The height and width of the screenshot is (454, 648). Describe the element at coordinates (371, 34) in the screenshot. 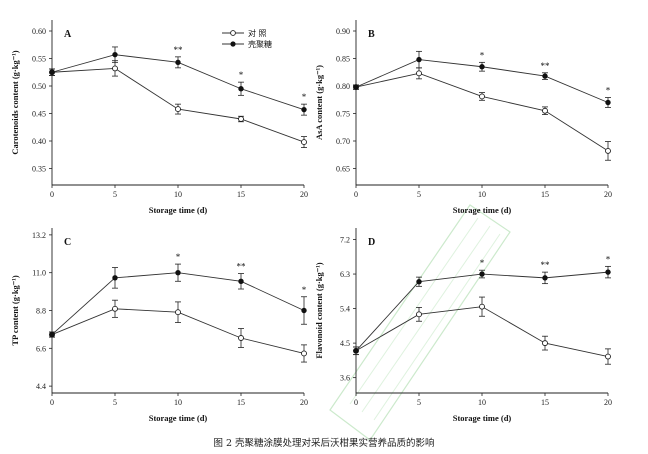

I see `panel-letter: B` at that location.